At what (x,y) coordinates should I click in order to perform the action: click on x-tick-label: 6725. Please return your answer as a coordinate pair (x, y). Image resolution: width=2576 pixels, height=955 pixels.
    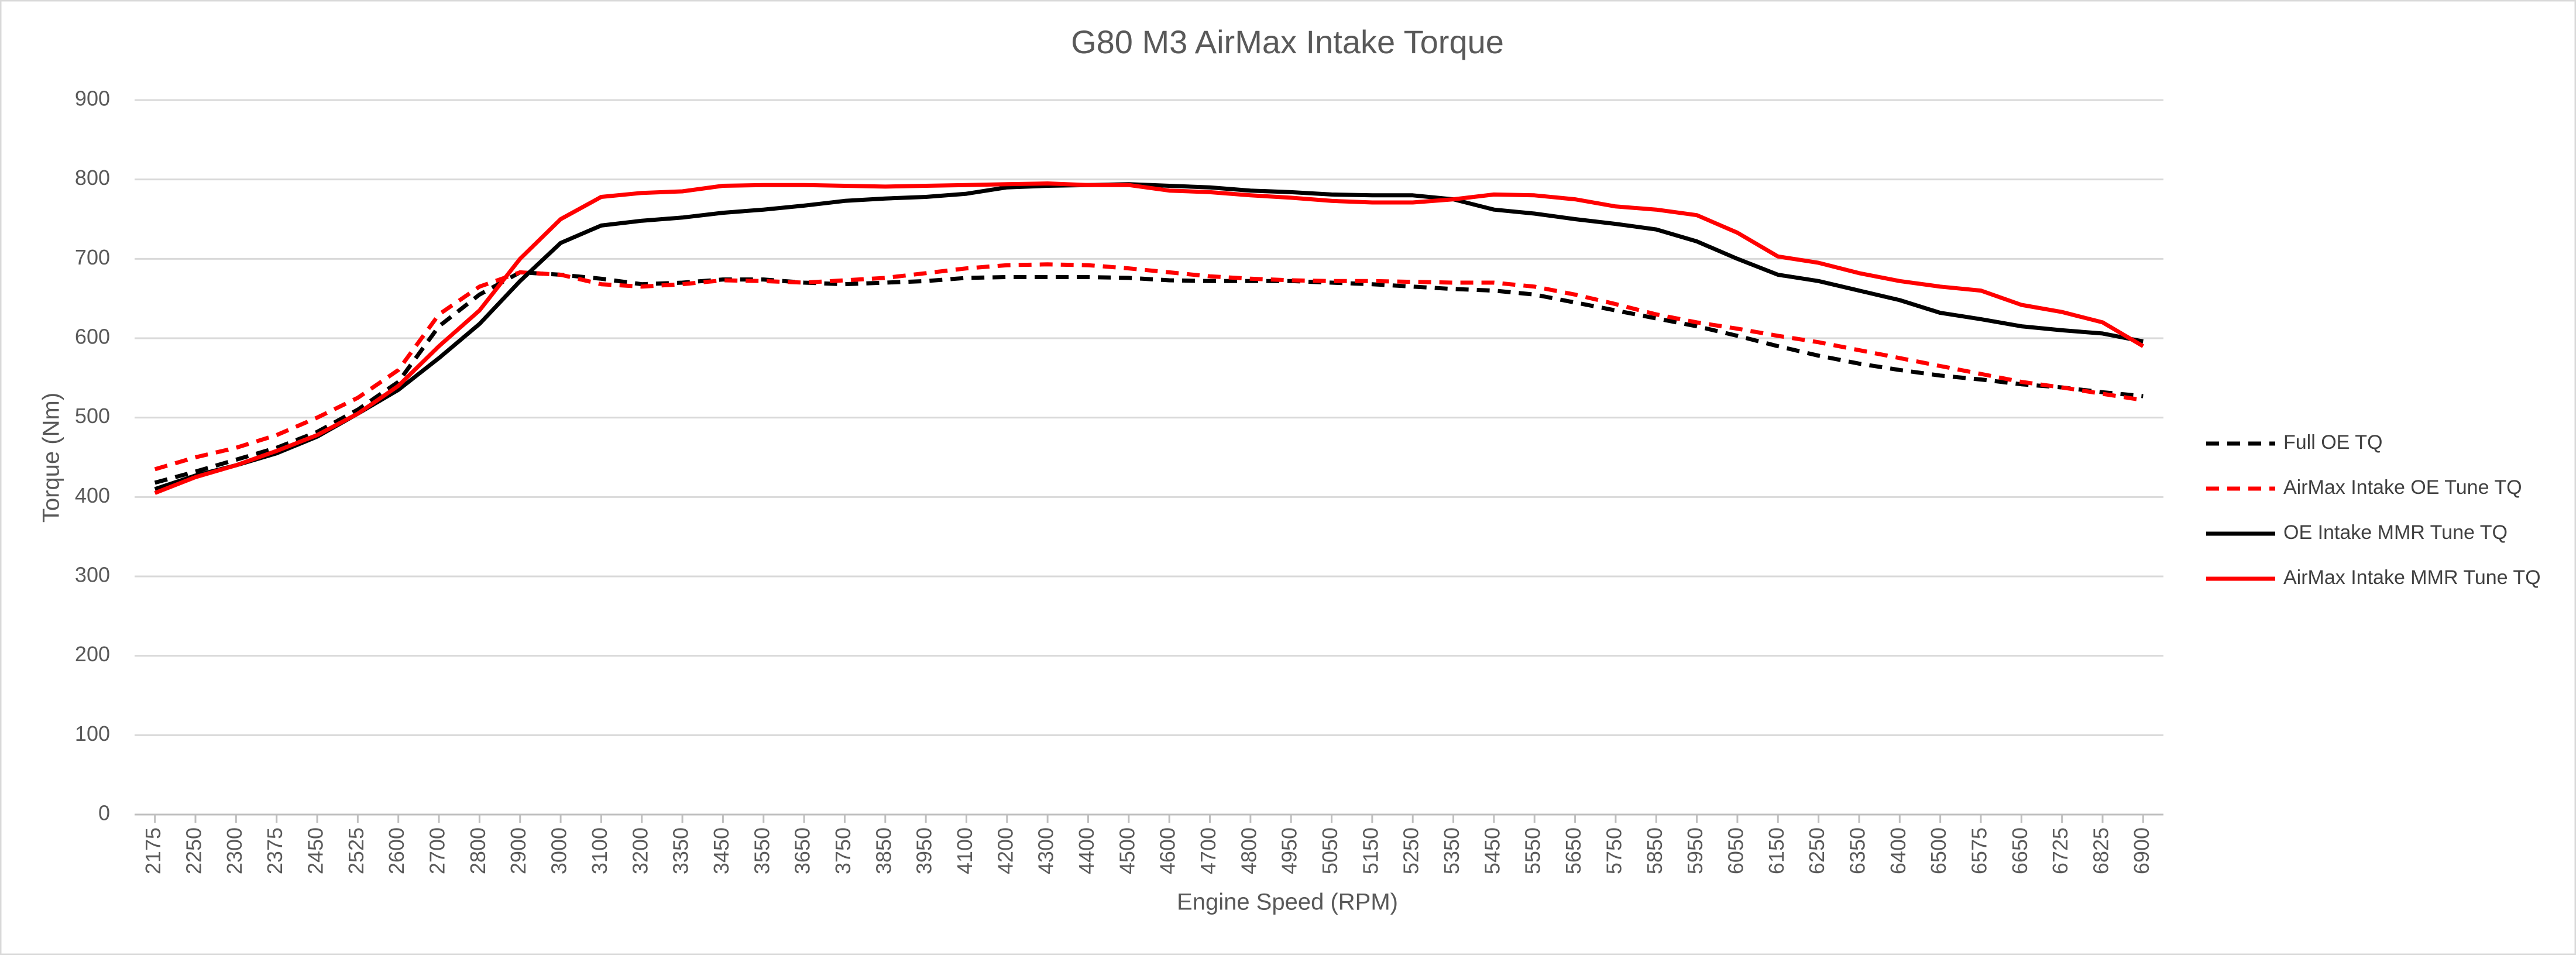
    Looking at the image, I should click on (2060, 850).